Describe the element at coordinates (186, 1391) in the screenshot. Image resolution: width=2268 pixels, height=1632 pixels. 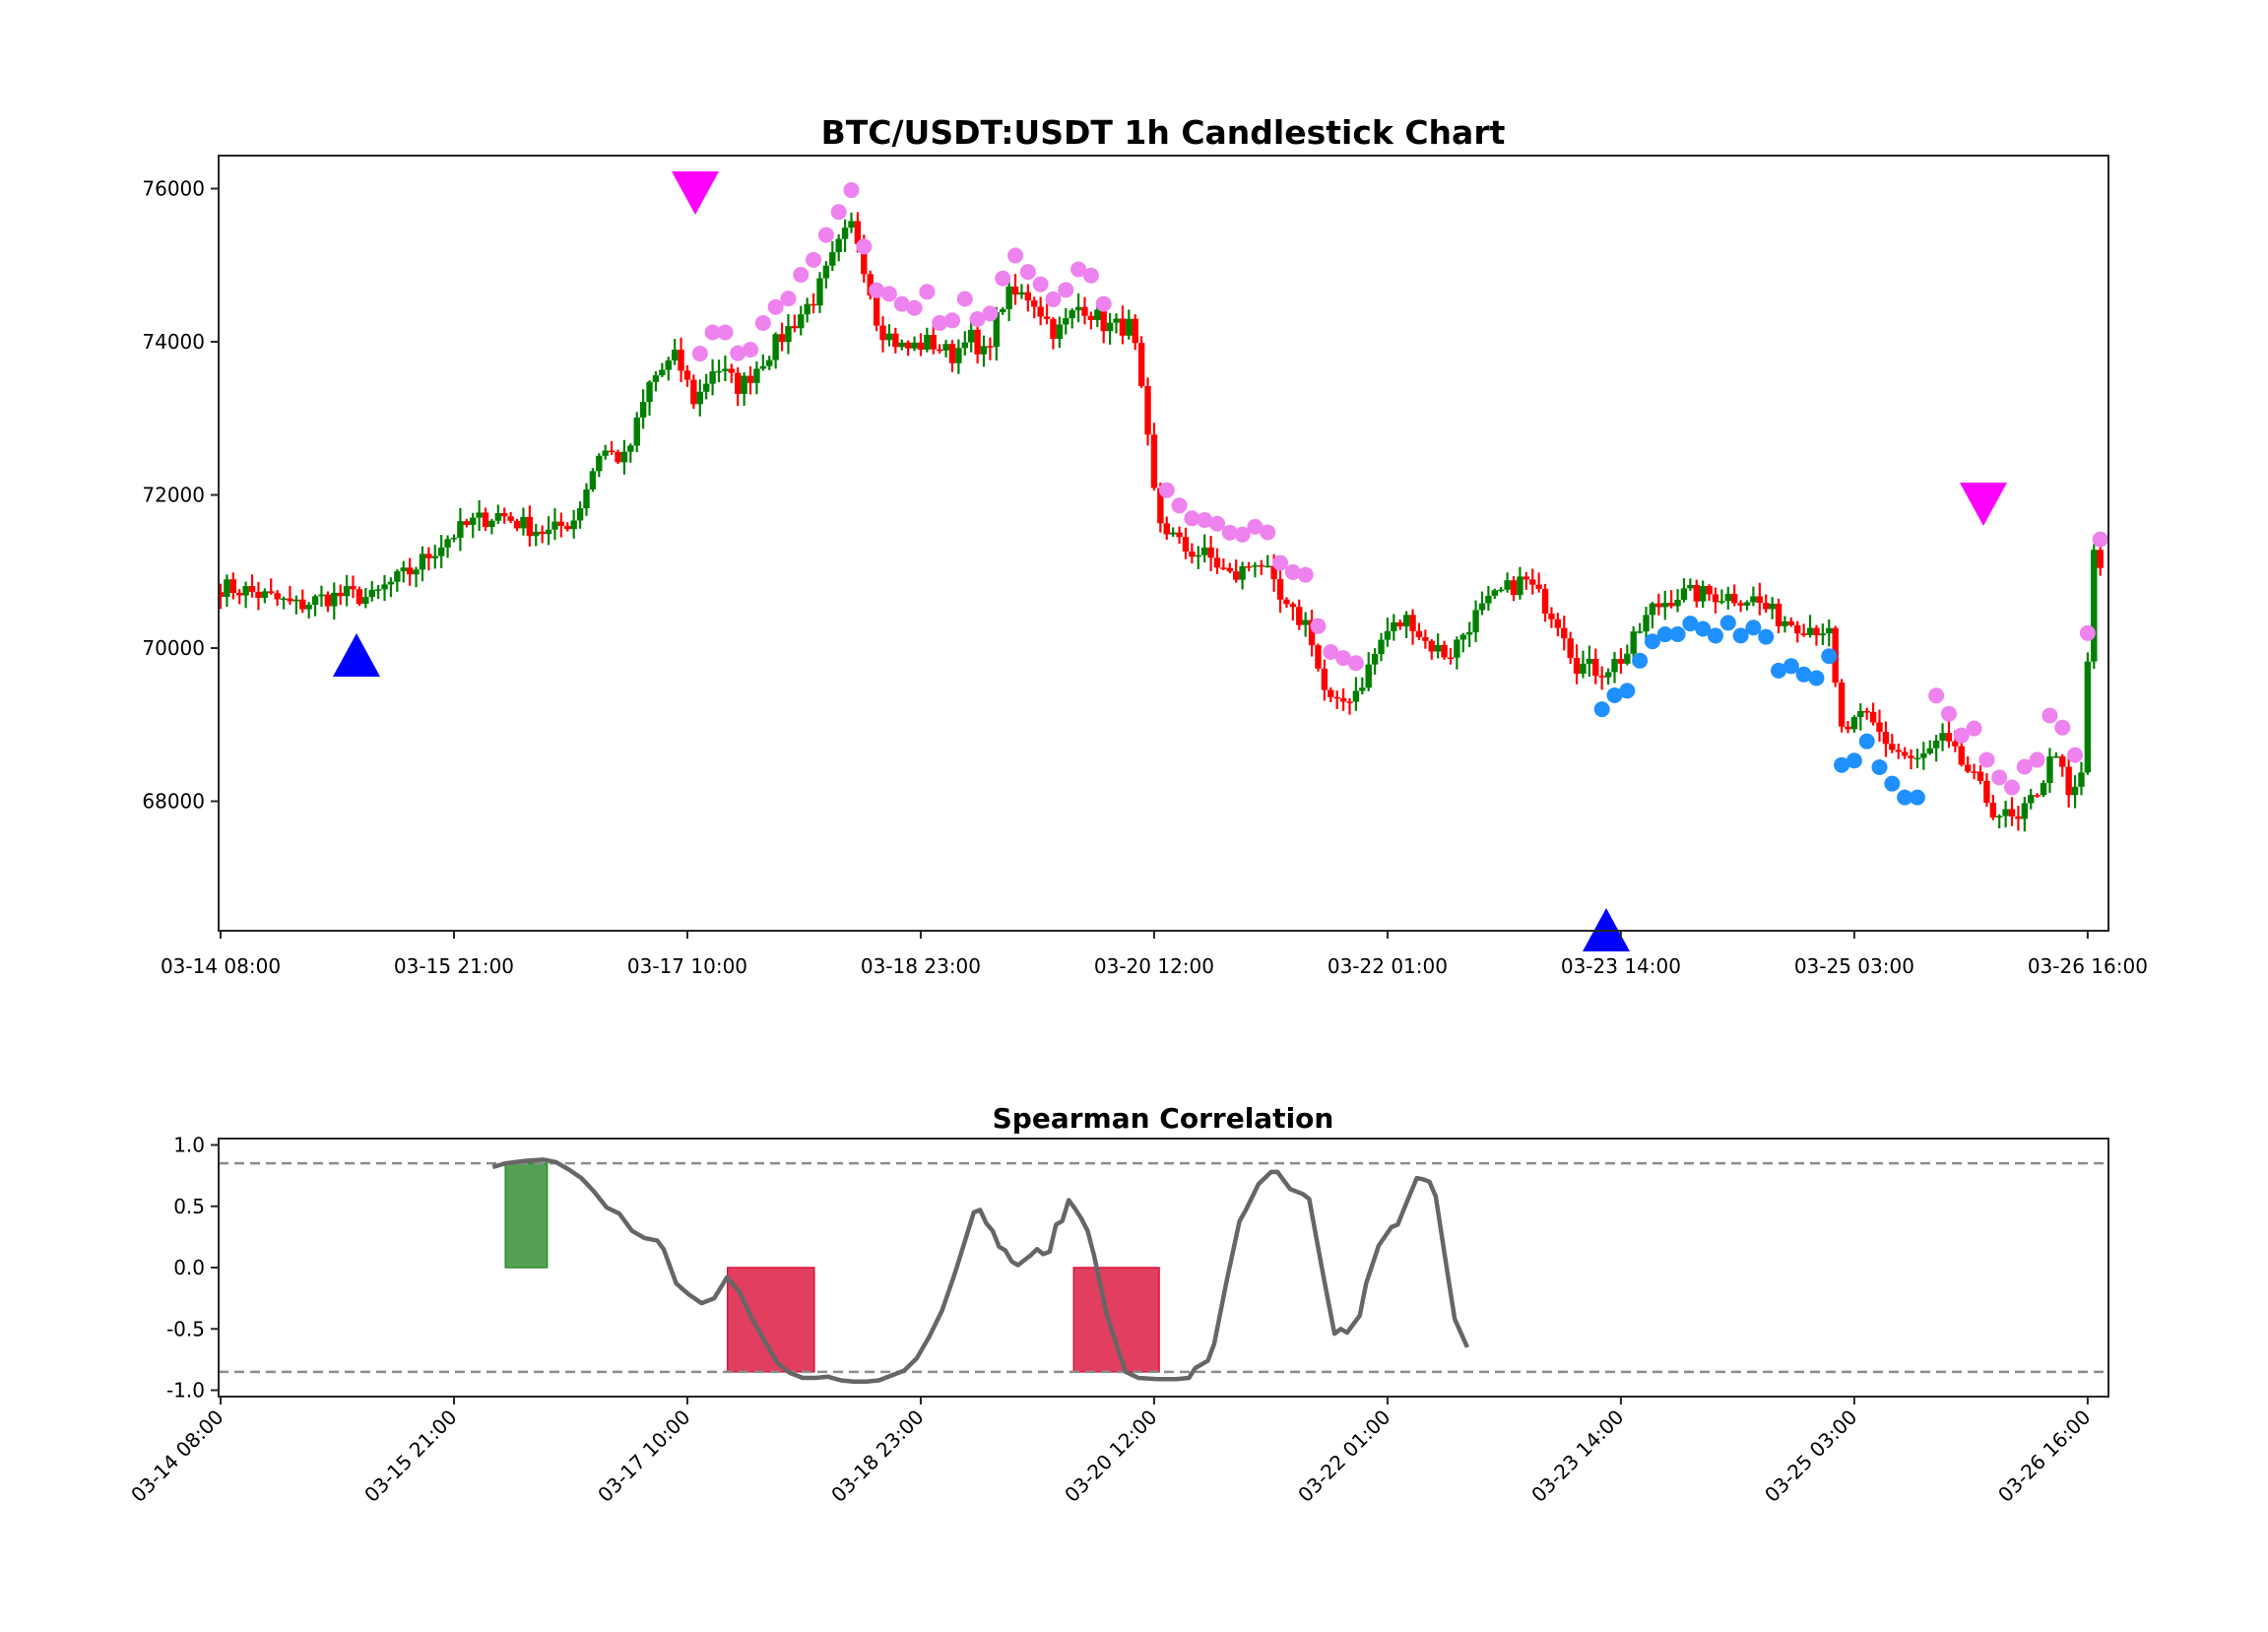
I see `y-tick-label: -1.0` at that location.